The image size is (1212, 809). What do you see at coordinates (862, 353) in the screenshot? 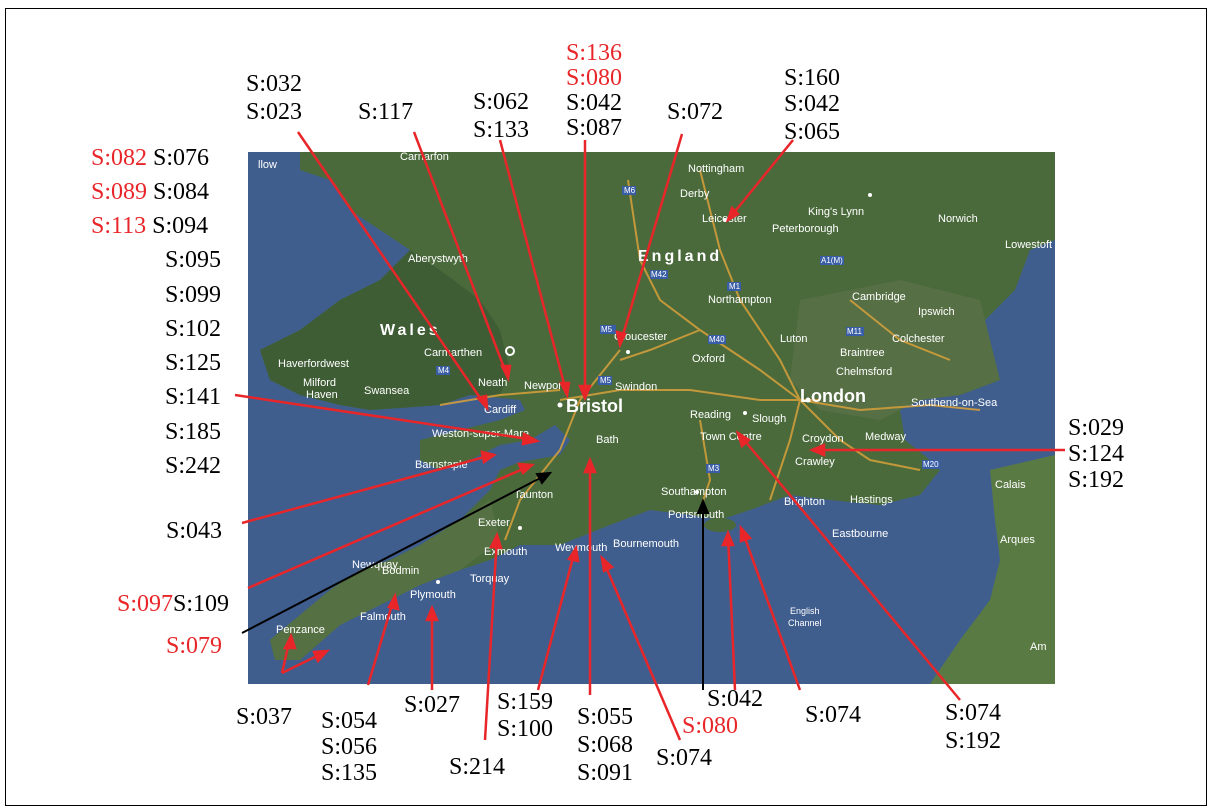
I see `place-name: Braintree` at bounding box center [862, 353].